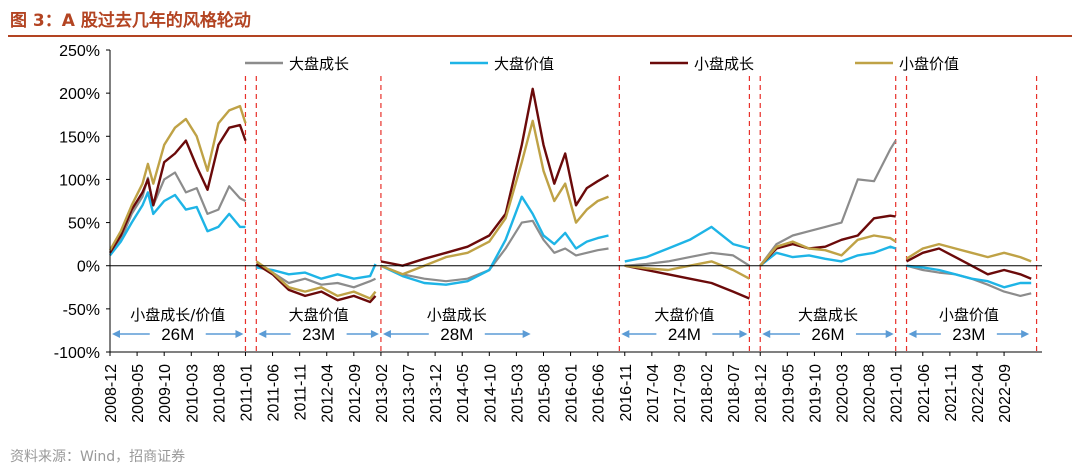  Describe the element at coordinates (788, 393) in the screenshot. I see `x-tick-label: 2019-05` at that location.